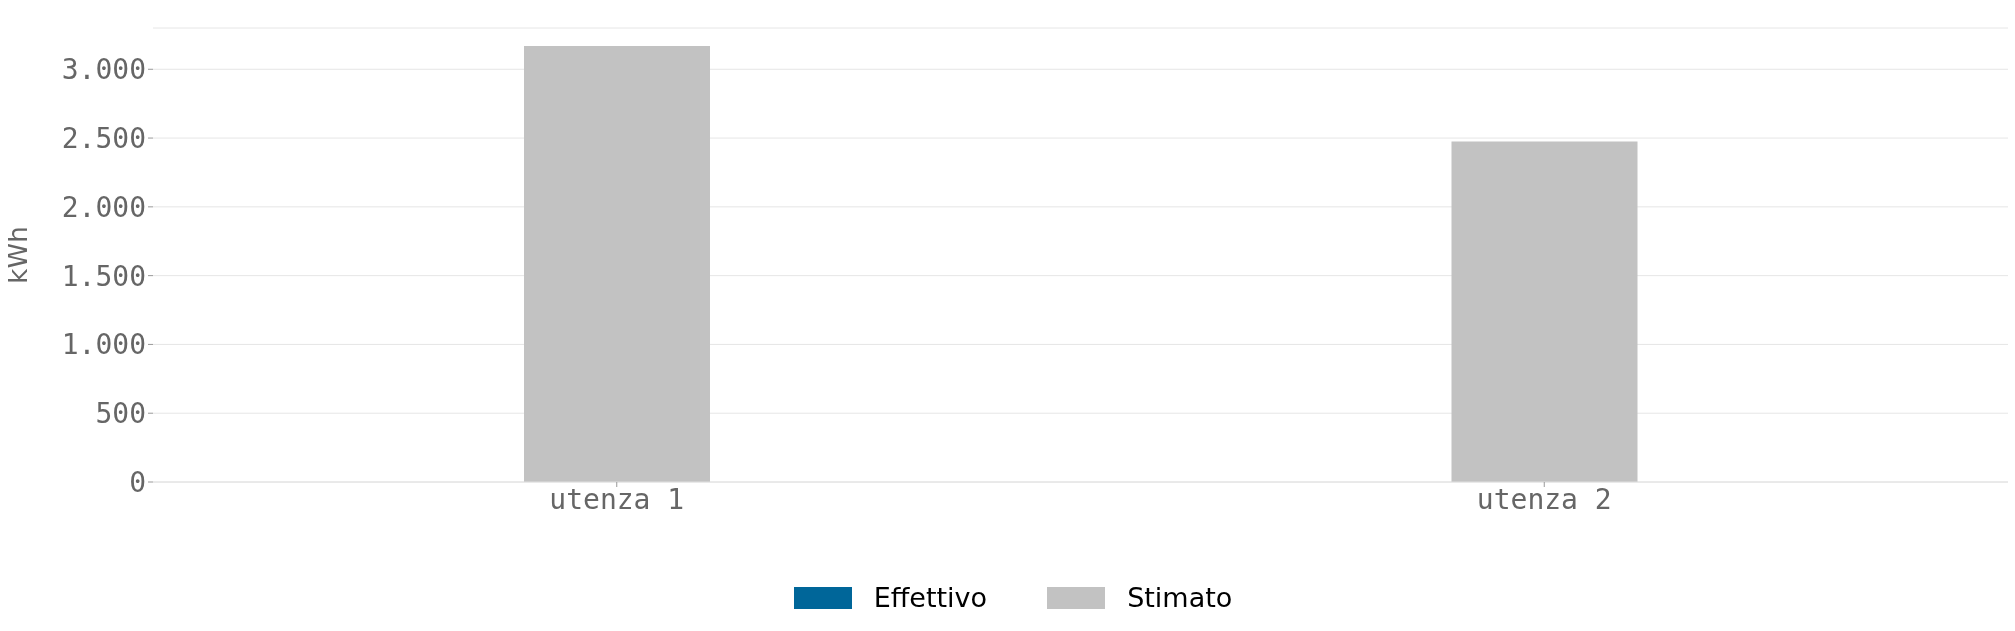 The image size is (2015, 631). What do you see at coordinates (103, 276) in the screenshot?
I see `y-tick-label: 1.500` at bounding box center [103, 276].